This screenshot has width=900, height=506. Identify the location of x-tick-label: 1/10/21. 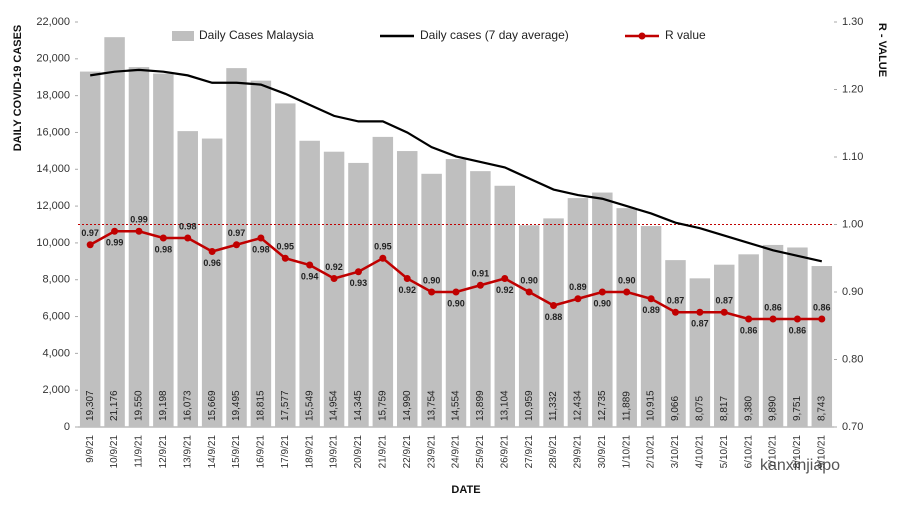
(626, 452).